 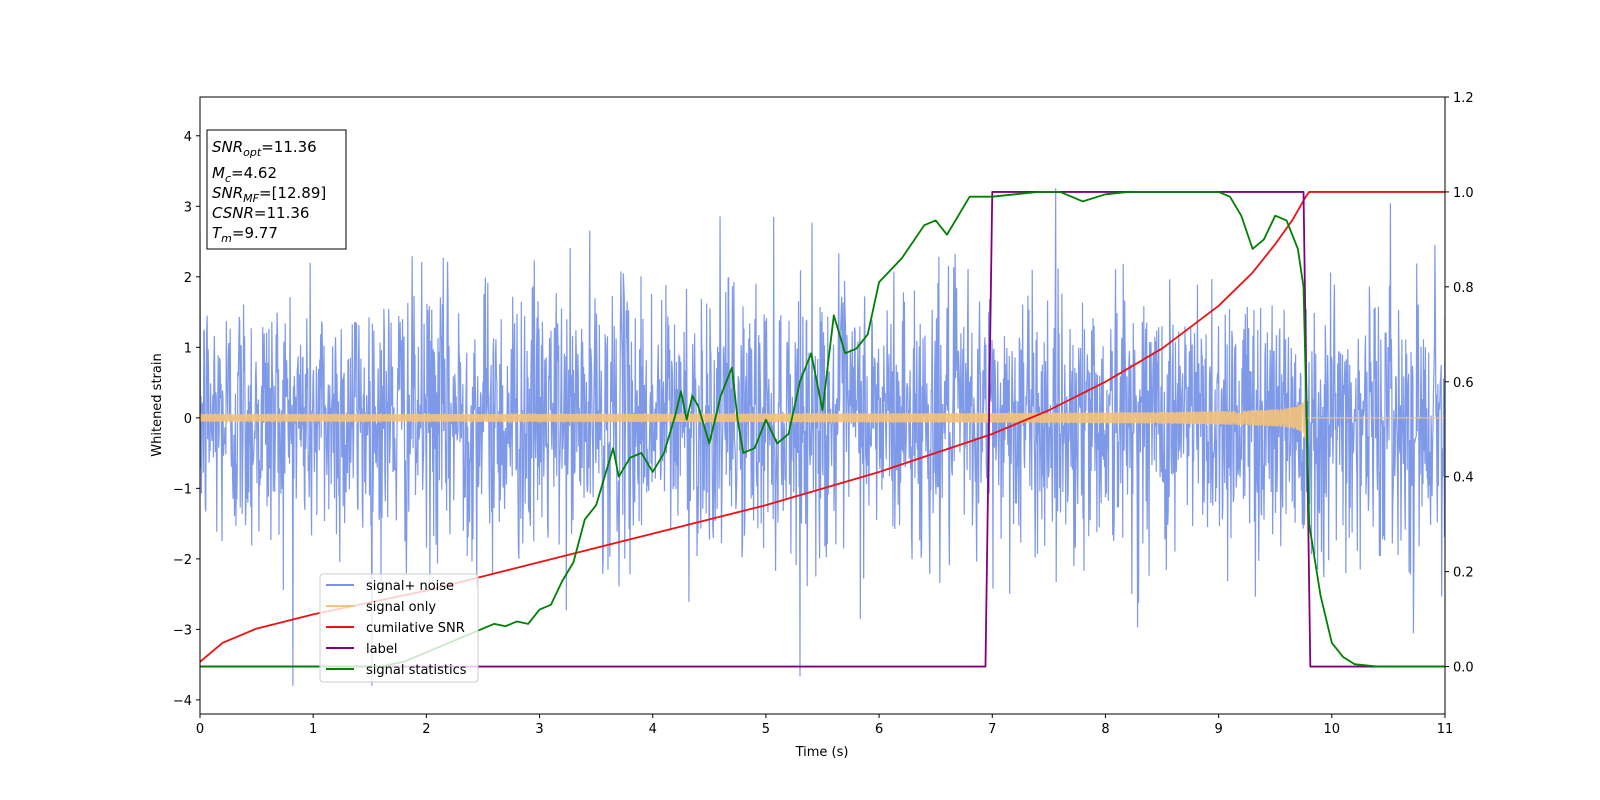 I want to click on legend-label-label: label, so click(x=381, y=649).